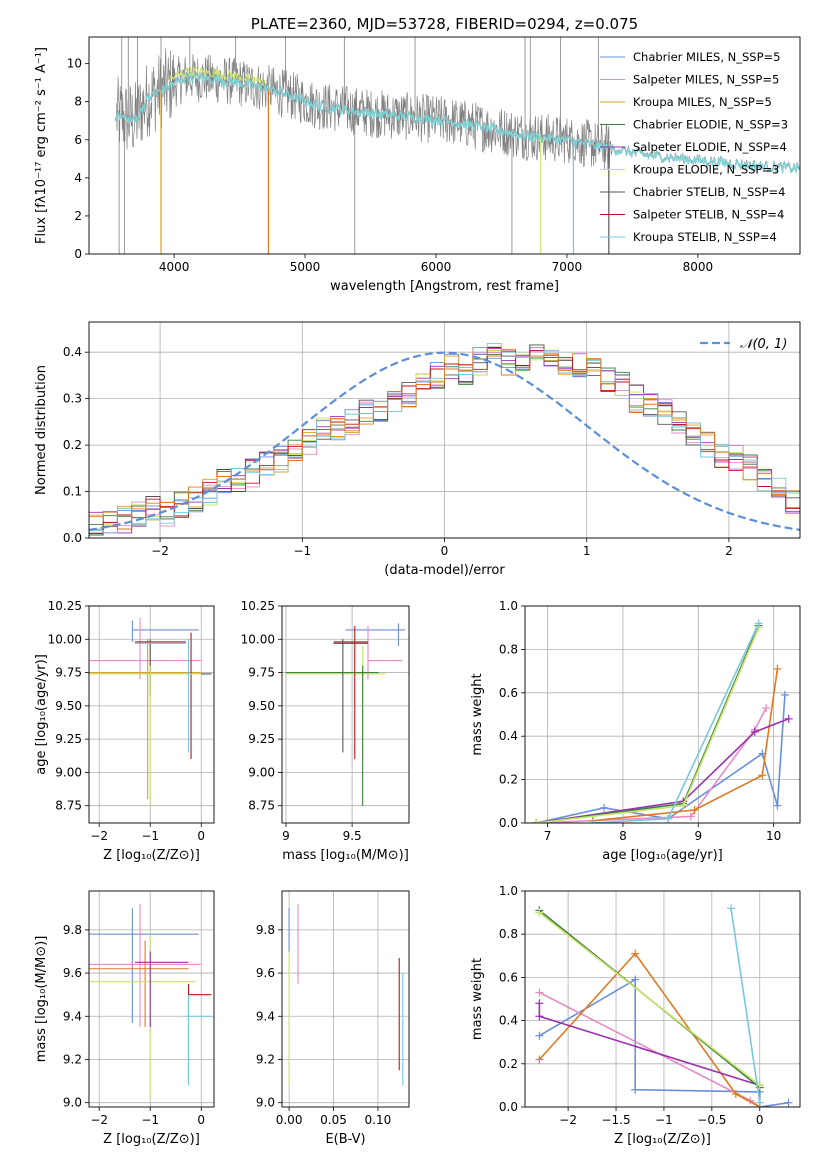 This screenshot has width=819, height=1170. Describe the element at coordinates (72, 492) in the screenshot. I see `y-tick-label: 0.1` at that location.